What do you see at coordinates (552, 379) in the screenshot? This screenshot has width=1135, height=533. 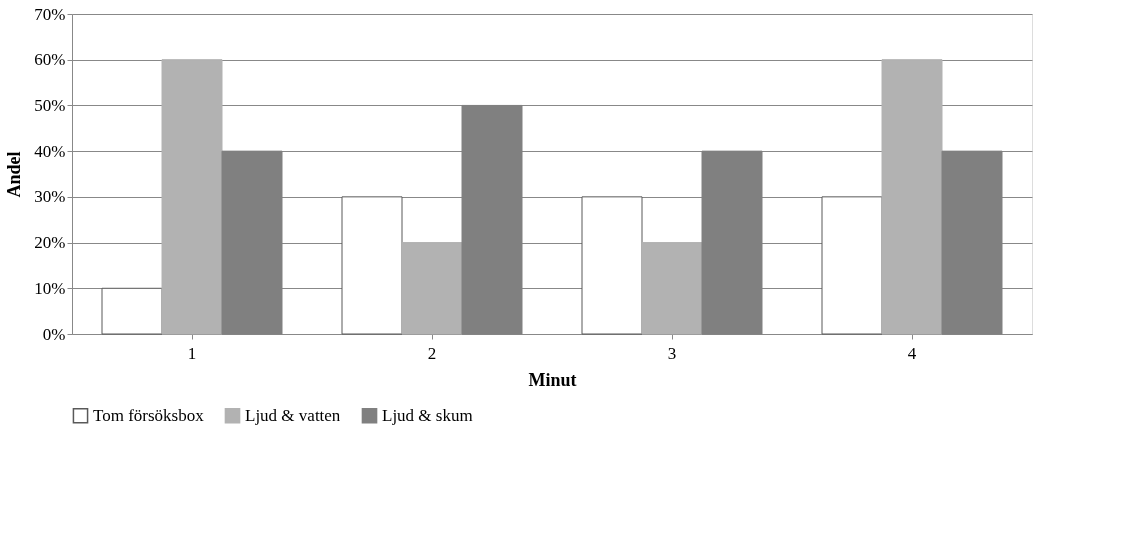 I see `x-axis-title: Minut` at bounding box center [552, 379].